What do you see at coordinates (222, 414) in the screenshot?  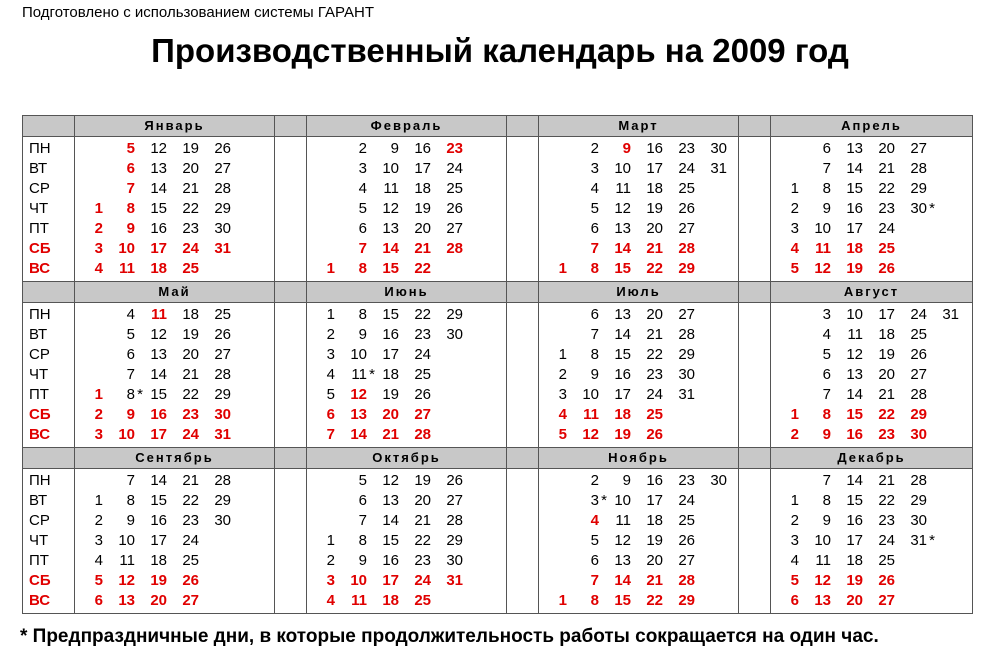 I see `day-number: 30` at bounding box center [222, 414].